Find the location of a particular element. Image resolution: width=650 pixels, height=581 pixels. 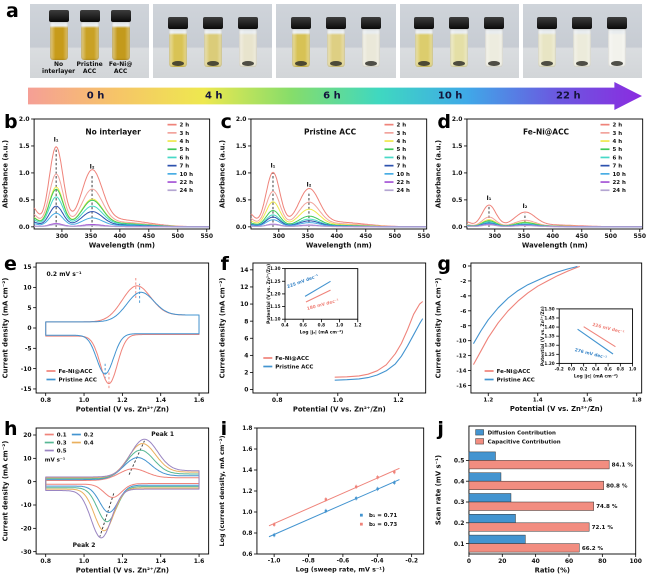

svg-text: Potential (V vs. Zn²⁺/Zn) is located at coordinates (122, 409).